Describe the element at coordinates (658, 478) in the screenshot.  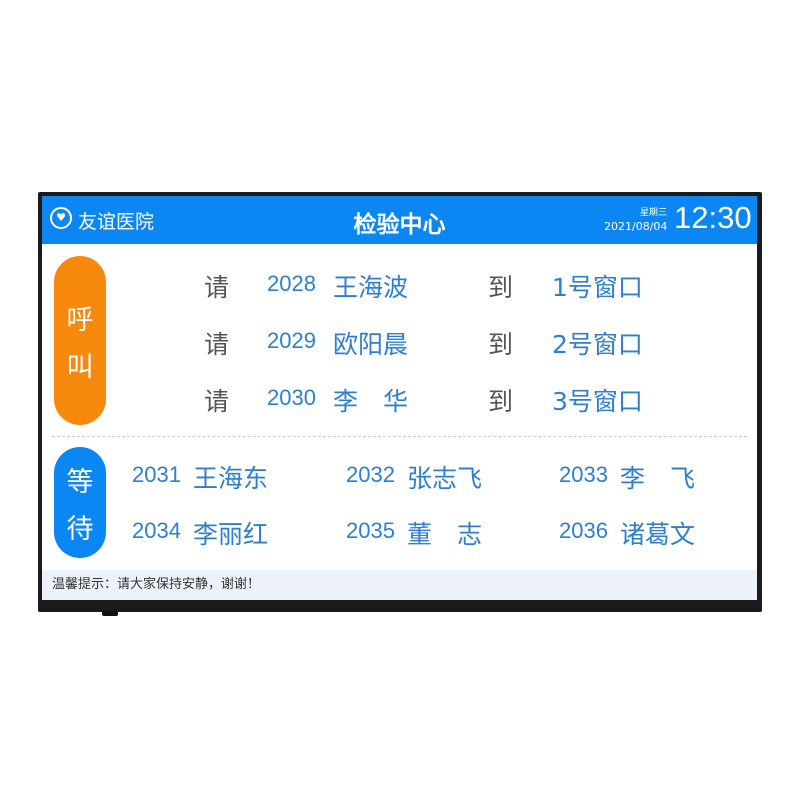
I see `wait-name: 李 飞` at that location.